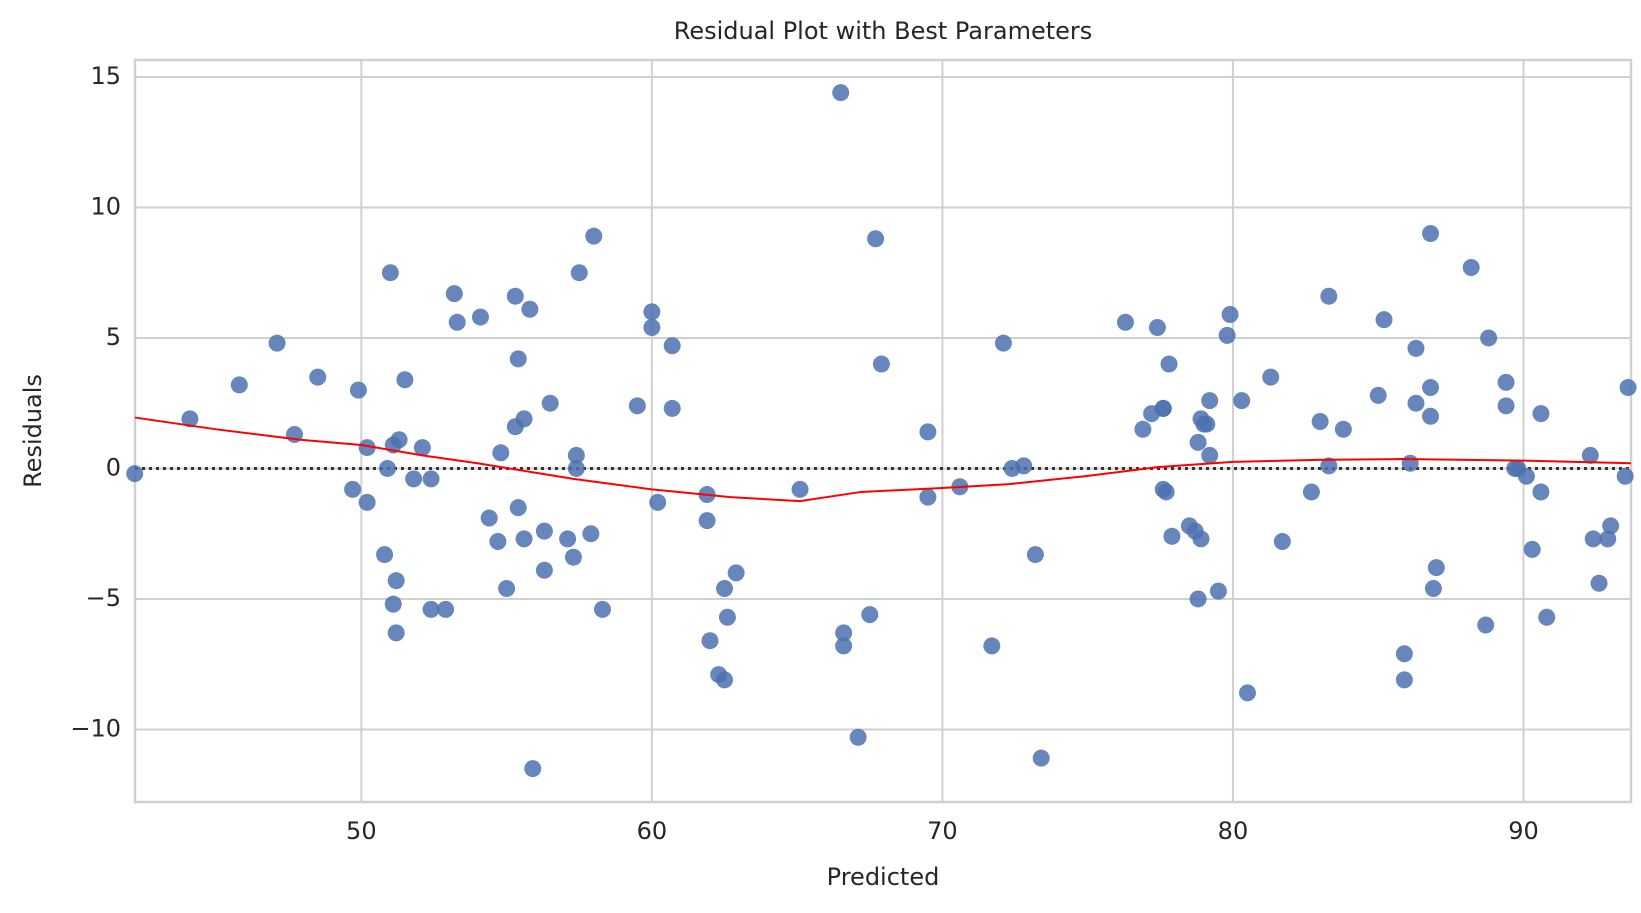 The width and height of the screenshot is (1641, 913). Describe the element at coordinates (33, 431) in the screenshot. I see `y-axis-label: Residuals` at that location.